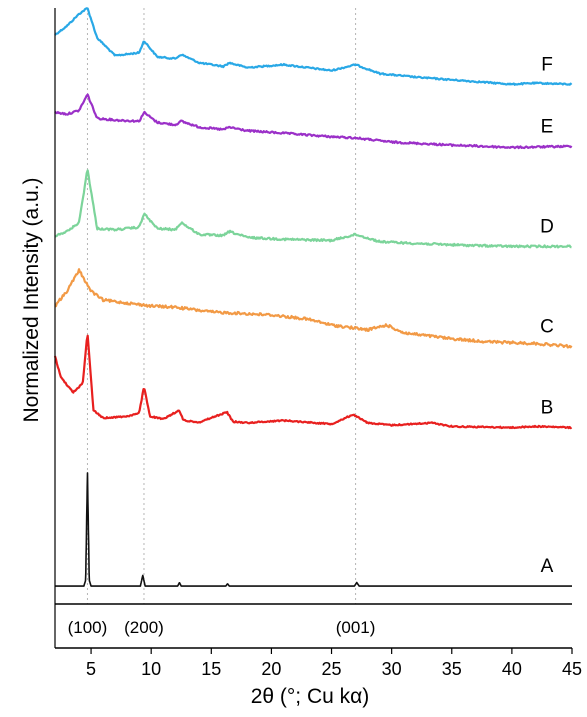 This screenshot has width=587, height=717. Describe the element at coordinates (313, 121) in the screenshot. I see `series-line-e` at that location.